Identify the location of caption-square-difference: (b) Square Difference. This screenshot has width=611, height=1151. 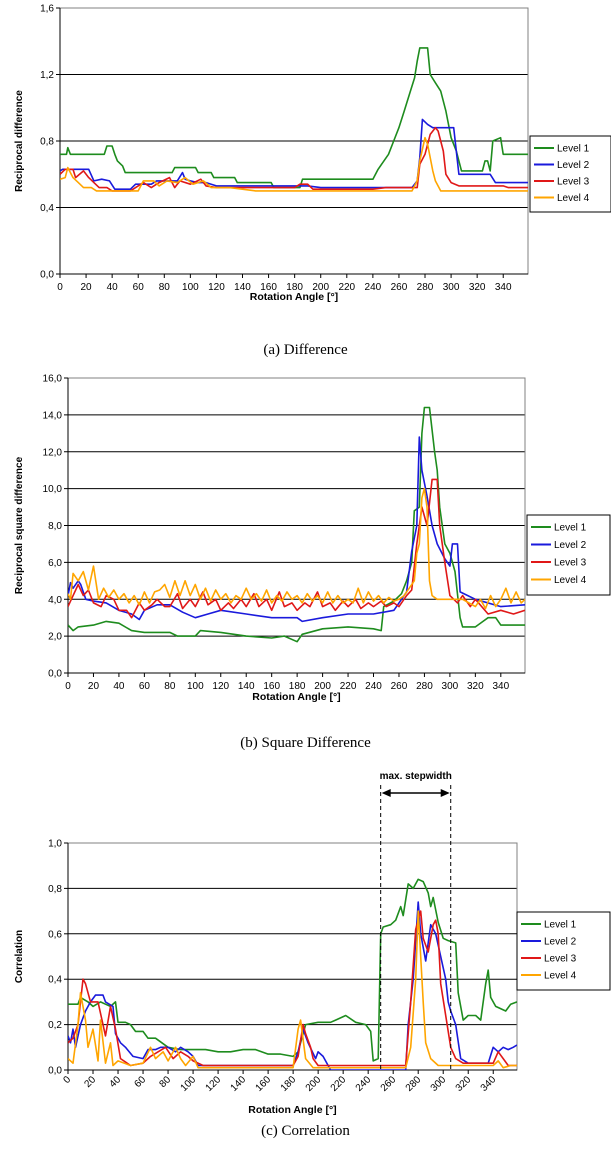
(305, 743).